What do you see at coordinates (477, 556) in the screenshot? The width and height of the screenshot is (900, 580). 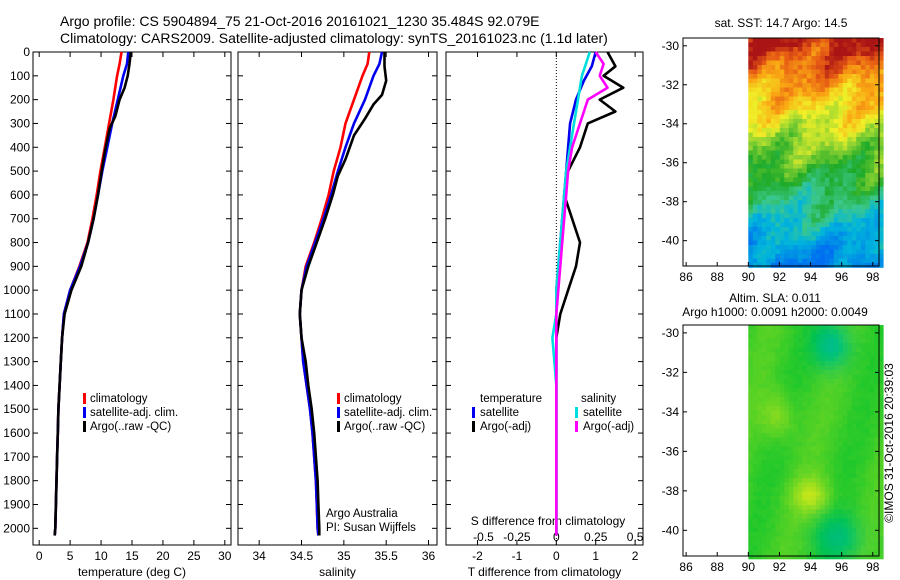 I see `difference-xtick-label: -2` at bounding box center [477, 556].